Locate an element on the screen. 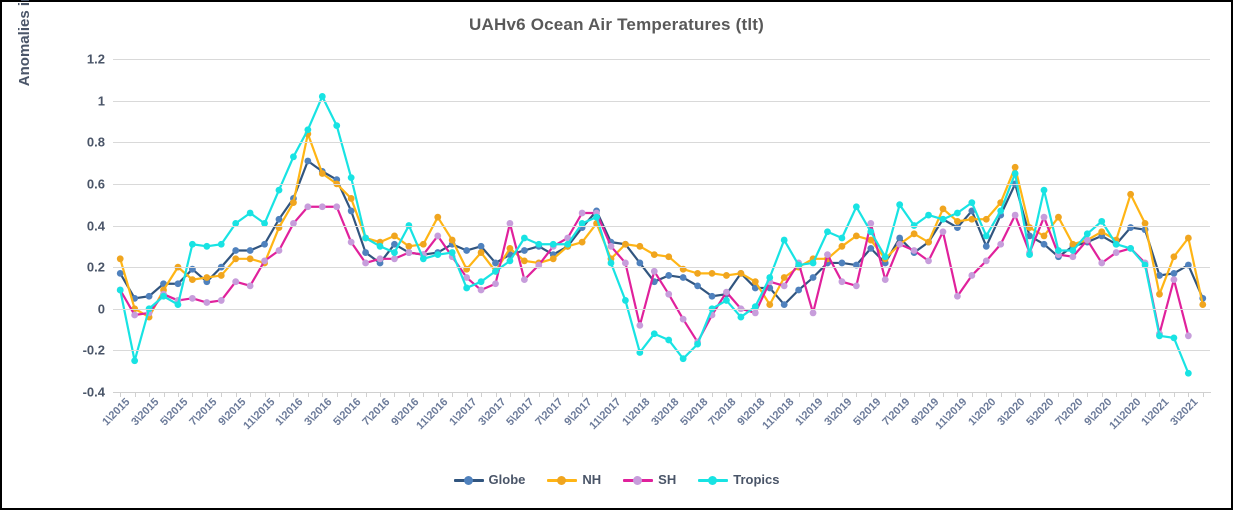 This screenshot has height=514, width=1237. legend-item-globe: Globe is located at coordinates (489, 479).